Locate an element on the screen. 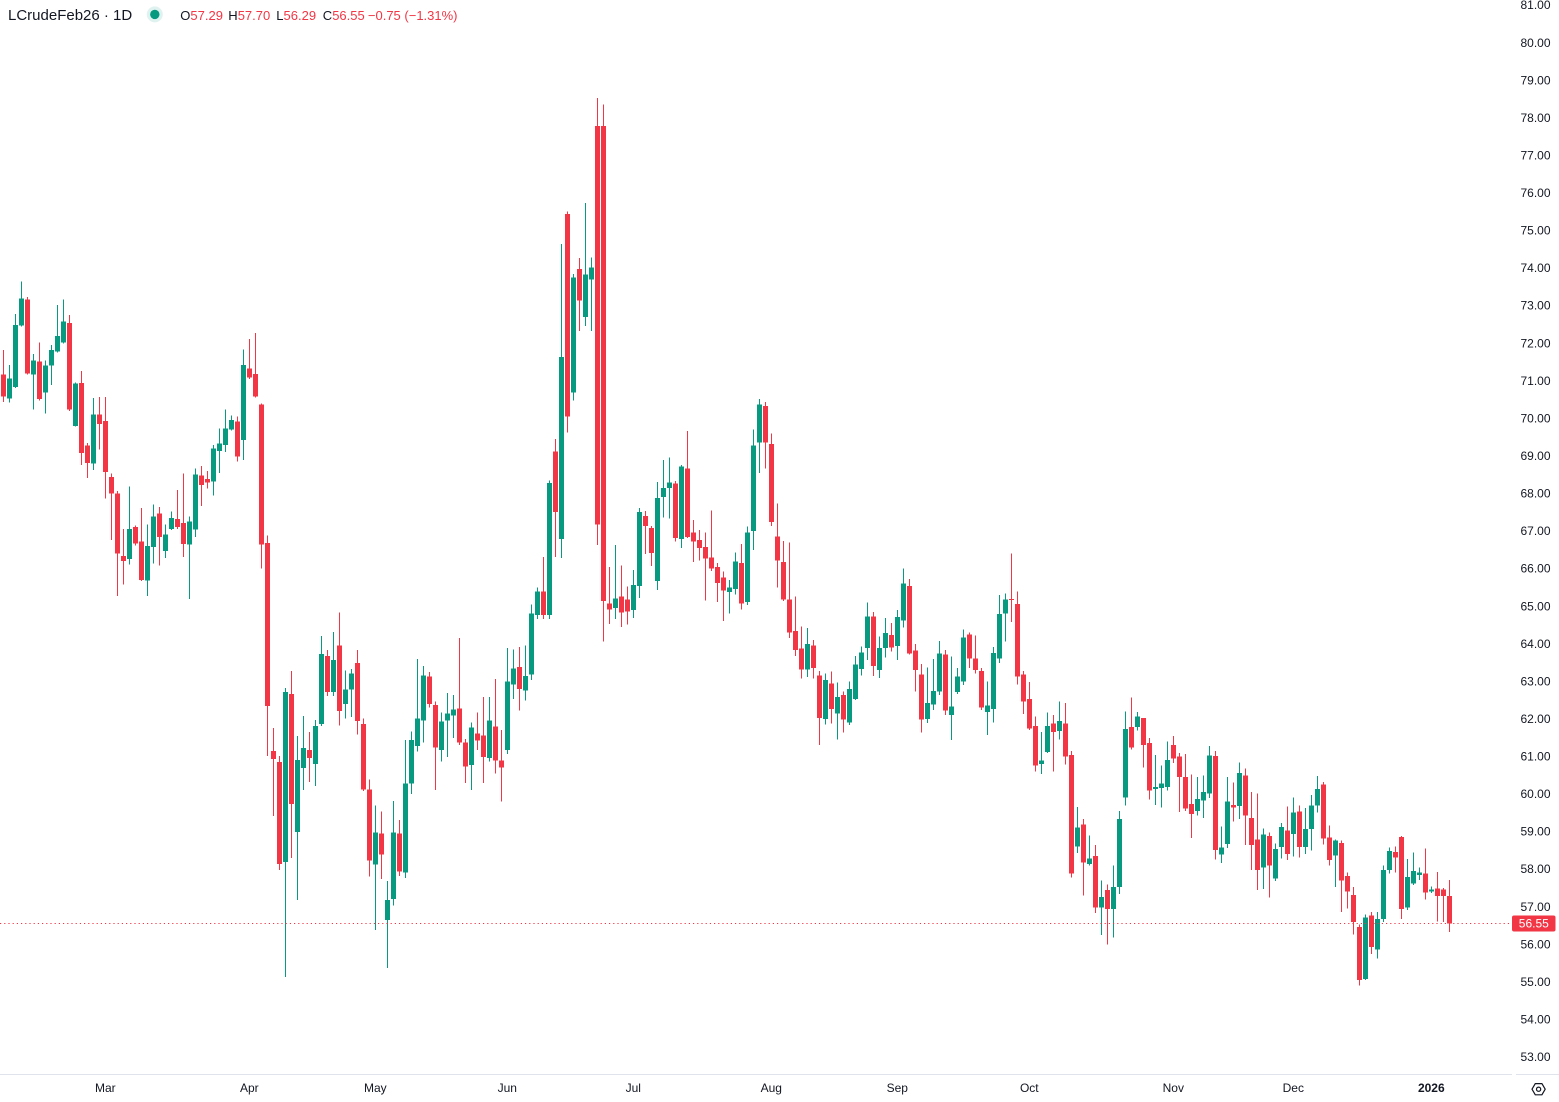  svg-text: 56.55 is located at coordinates (1534, 924).